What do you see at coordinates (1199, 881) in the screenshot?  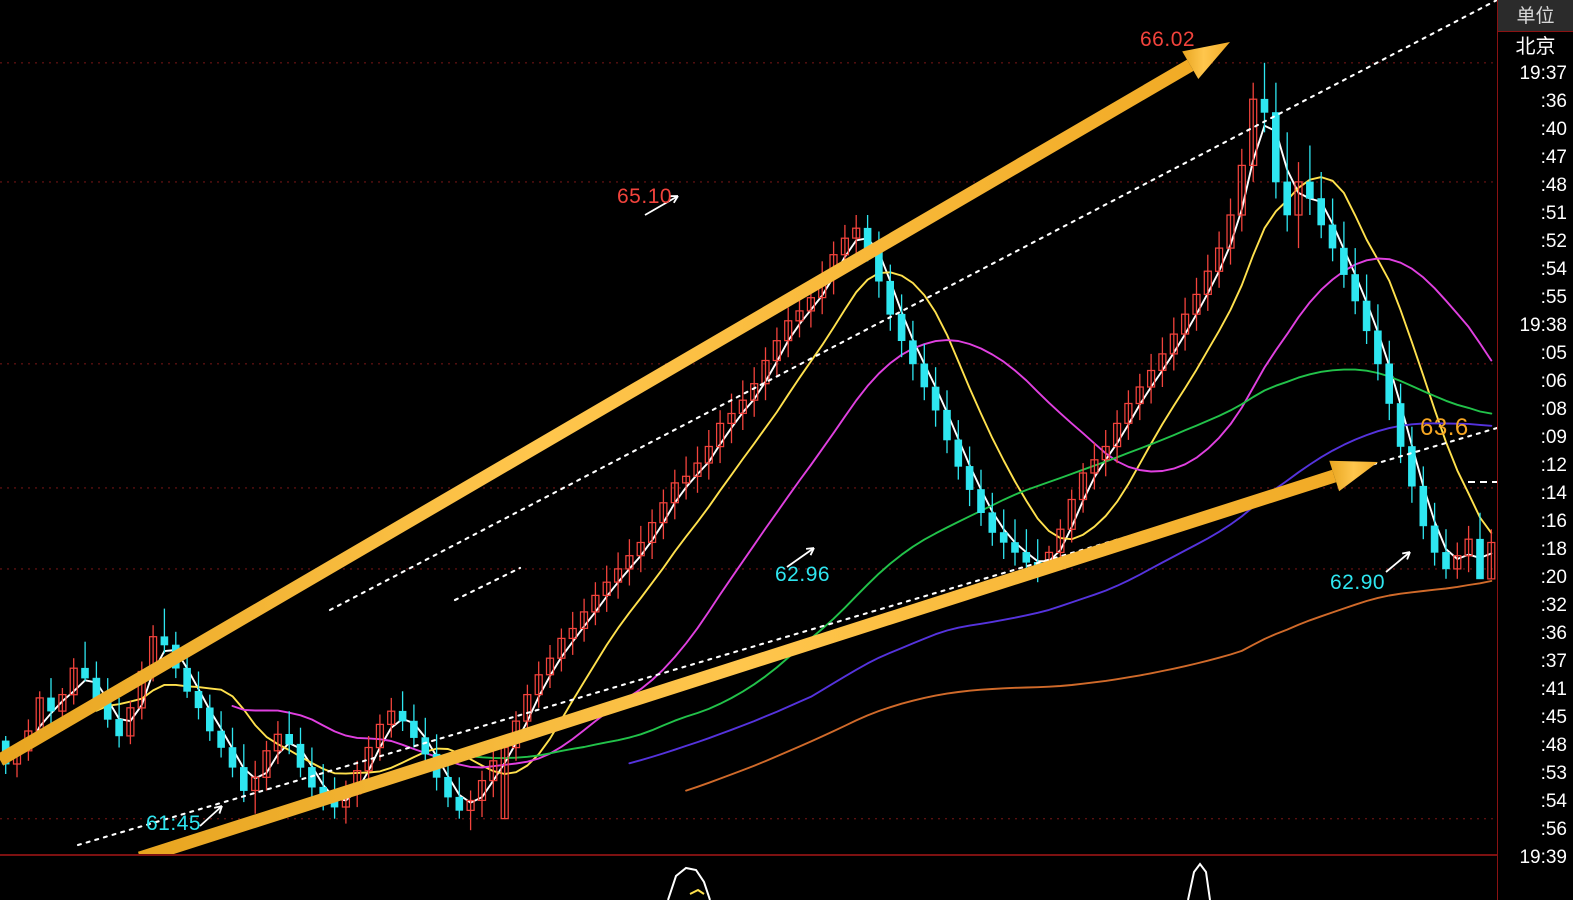 I see `sub-indicator-peak-right` at bounding box center [1199, 881].